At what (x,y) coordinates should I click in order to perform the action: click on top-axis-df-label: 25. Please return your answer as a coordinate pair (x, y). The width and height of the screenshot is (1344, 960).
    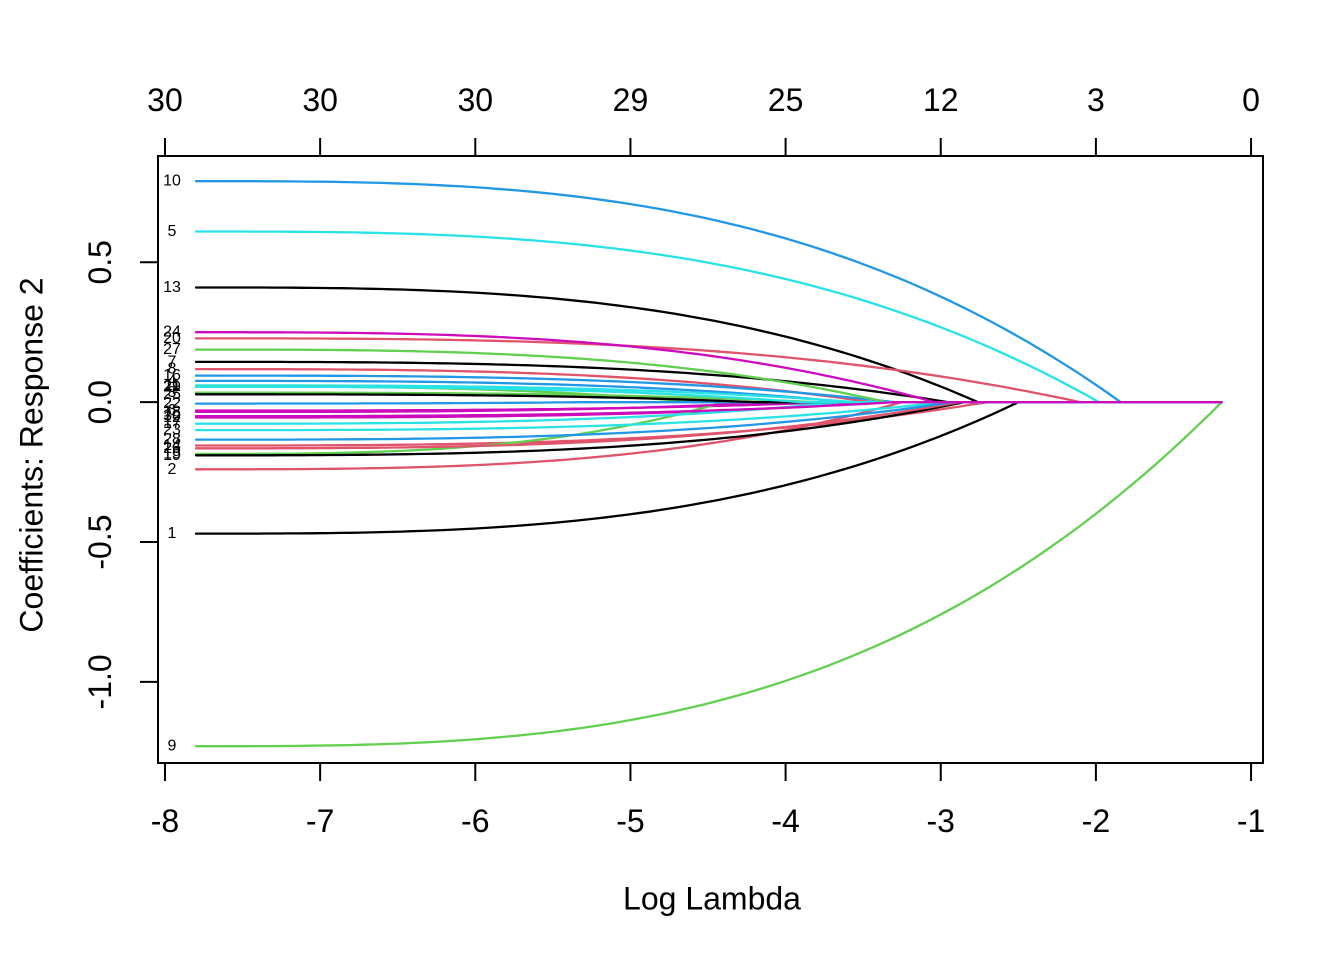
    Looking at the image, I should click on (786, 100).